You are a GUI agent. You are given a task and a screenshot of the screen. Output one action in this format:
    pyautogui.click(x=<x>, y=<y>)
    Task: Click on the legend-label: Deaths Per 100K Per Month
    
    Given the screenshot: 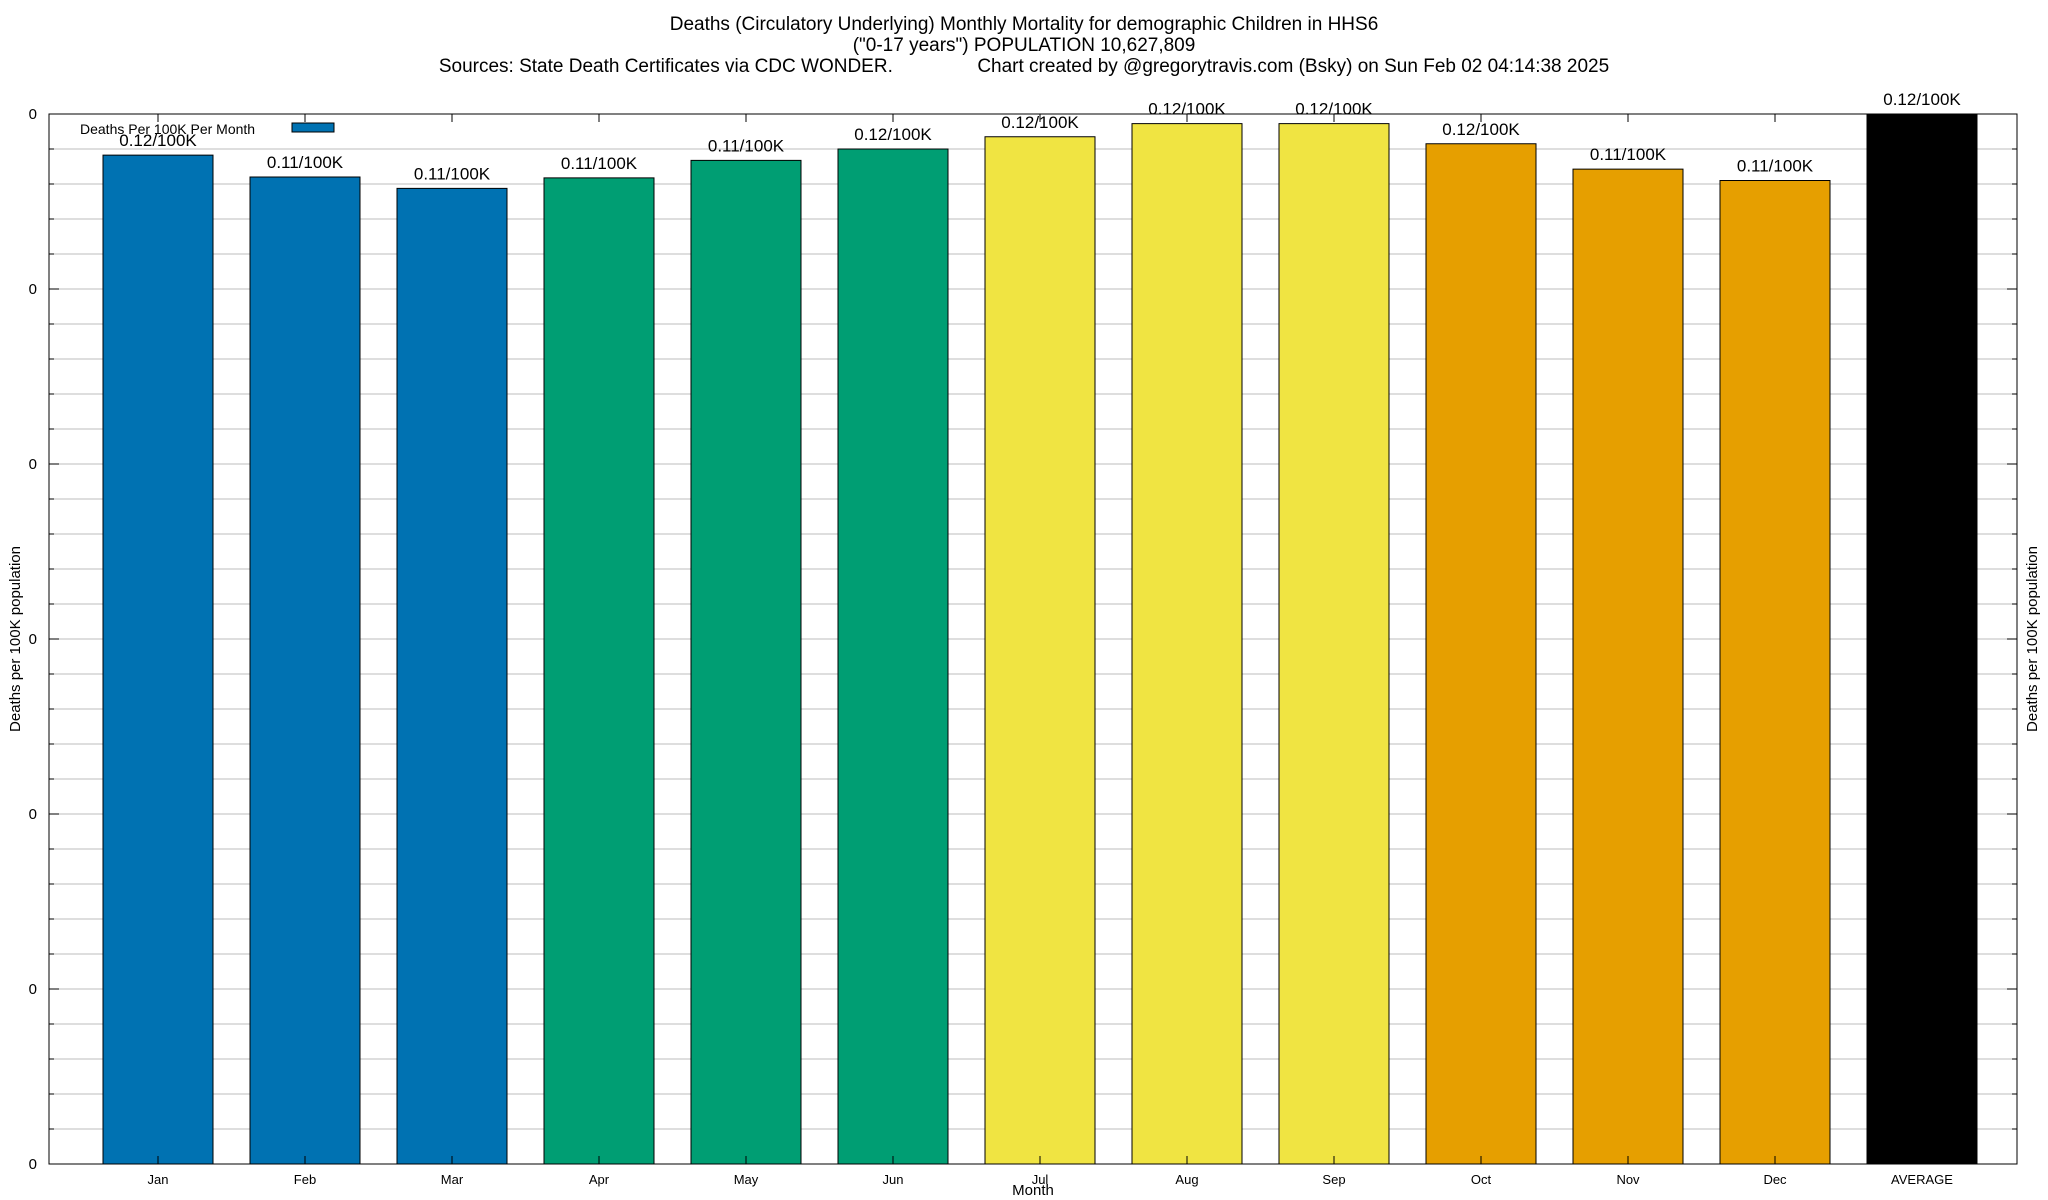 What is the action you would take?
    pyautogui.click(x=167, y=129)
    